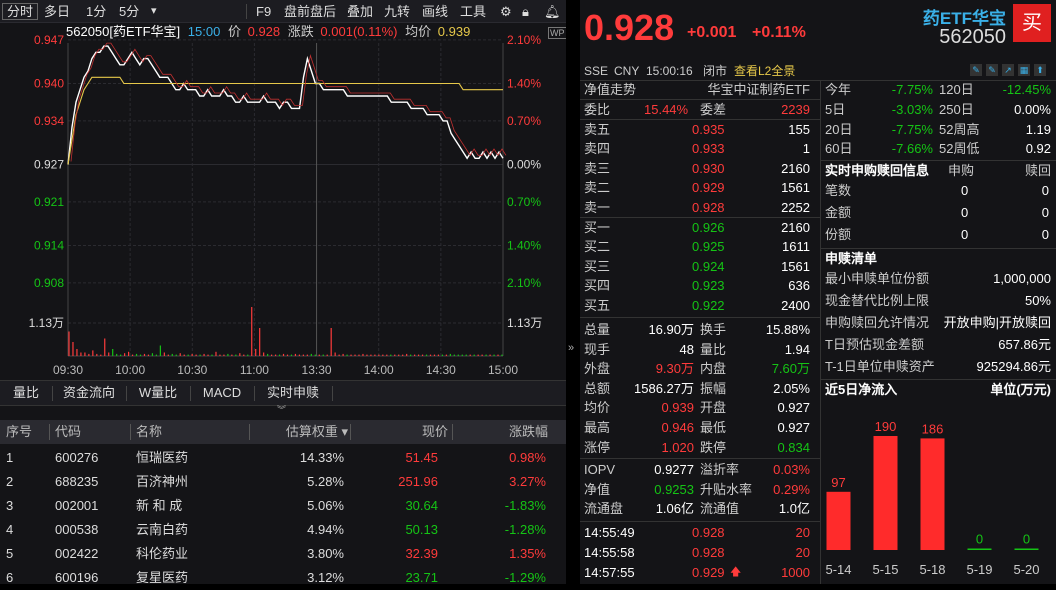 This screenshot has height=590, width=1056. Describe the element at coordinates (700, 427) in the screenshot. I see `stats-row: 最高0.946最低0.927` at that location.